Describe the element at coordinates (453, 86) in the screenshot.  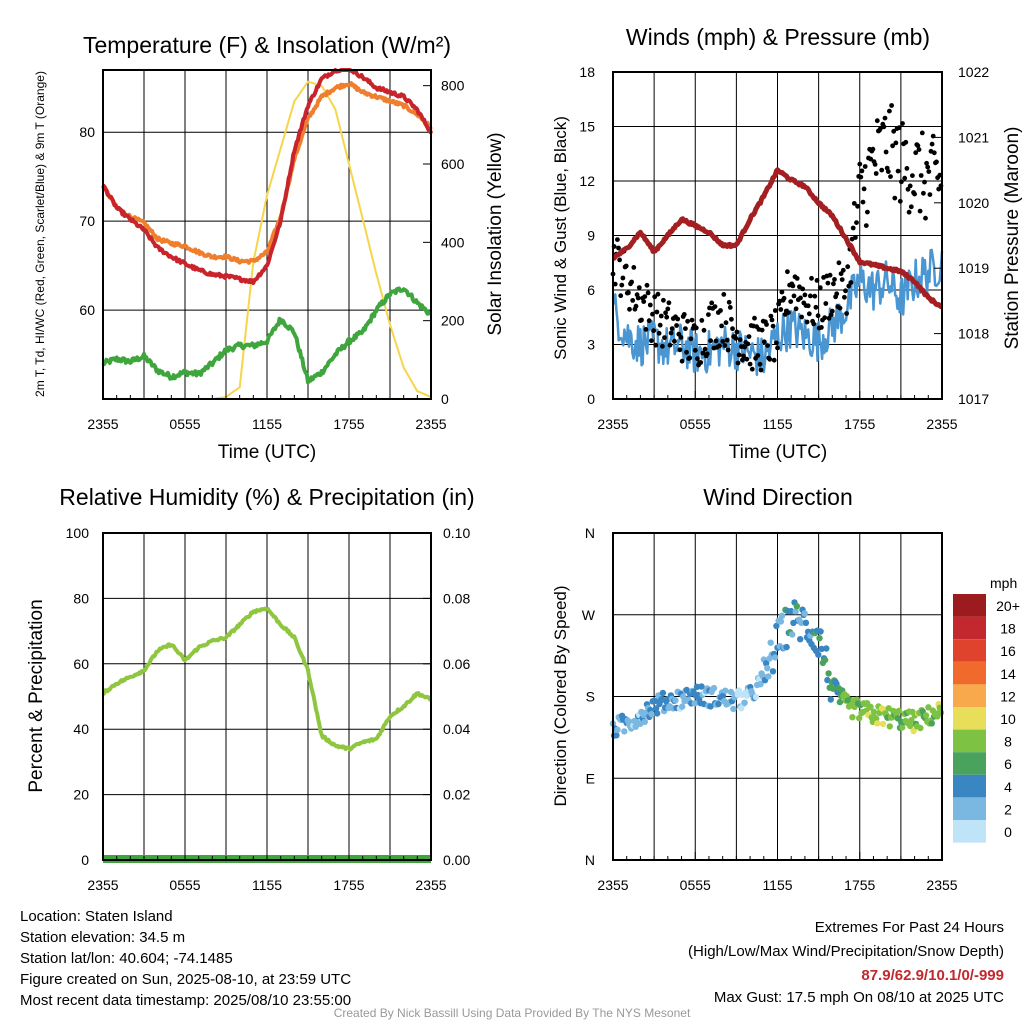
I see `y-right-tick-label: 800` at that location.